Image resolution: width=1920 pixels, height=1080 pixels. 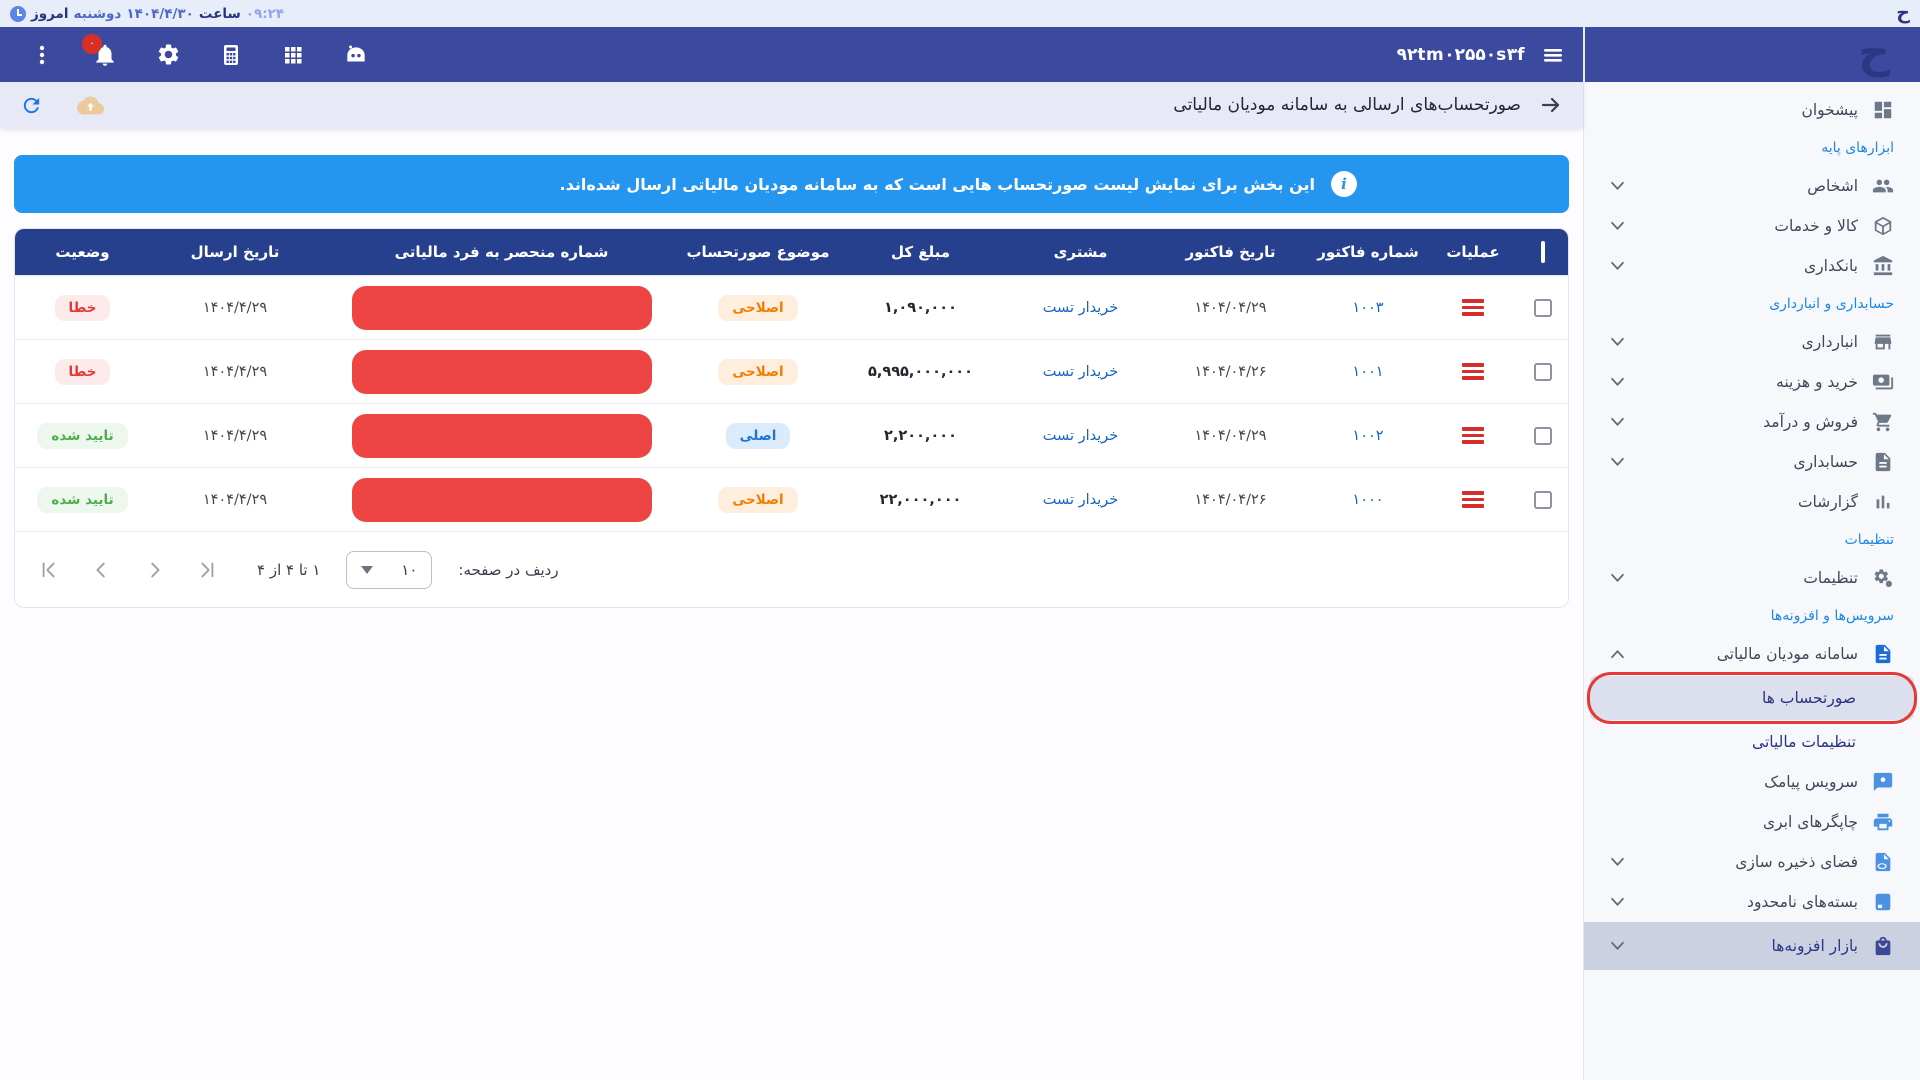 What do you see at coordinates (1752, 782) in the screenshot?
I see `sidebar-item-سرویس-پیامک: سرویس پیامک` at bounding box center [1752, 782].